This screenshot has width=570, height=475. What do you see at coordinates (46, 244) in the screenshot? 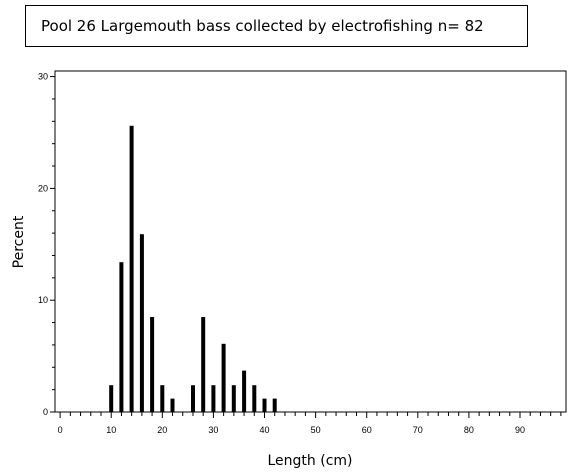
I see `y-axis-ticks: 0 10 20 30` at bounding box center [46, 244].